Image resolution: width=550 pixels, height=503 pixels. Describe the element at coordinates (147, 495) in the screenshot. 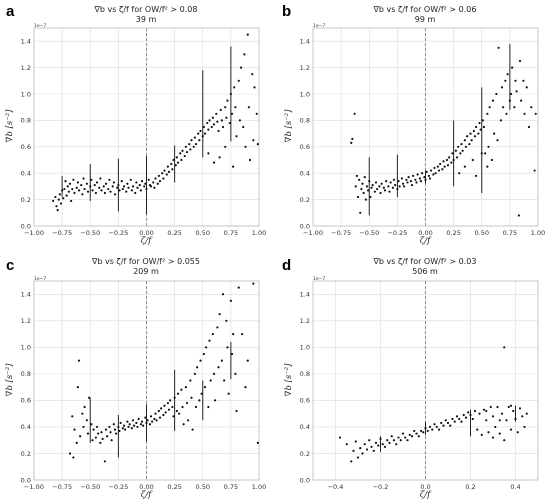

I see `x-axis-label: ζ/f` at that location.